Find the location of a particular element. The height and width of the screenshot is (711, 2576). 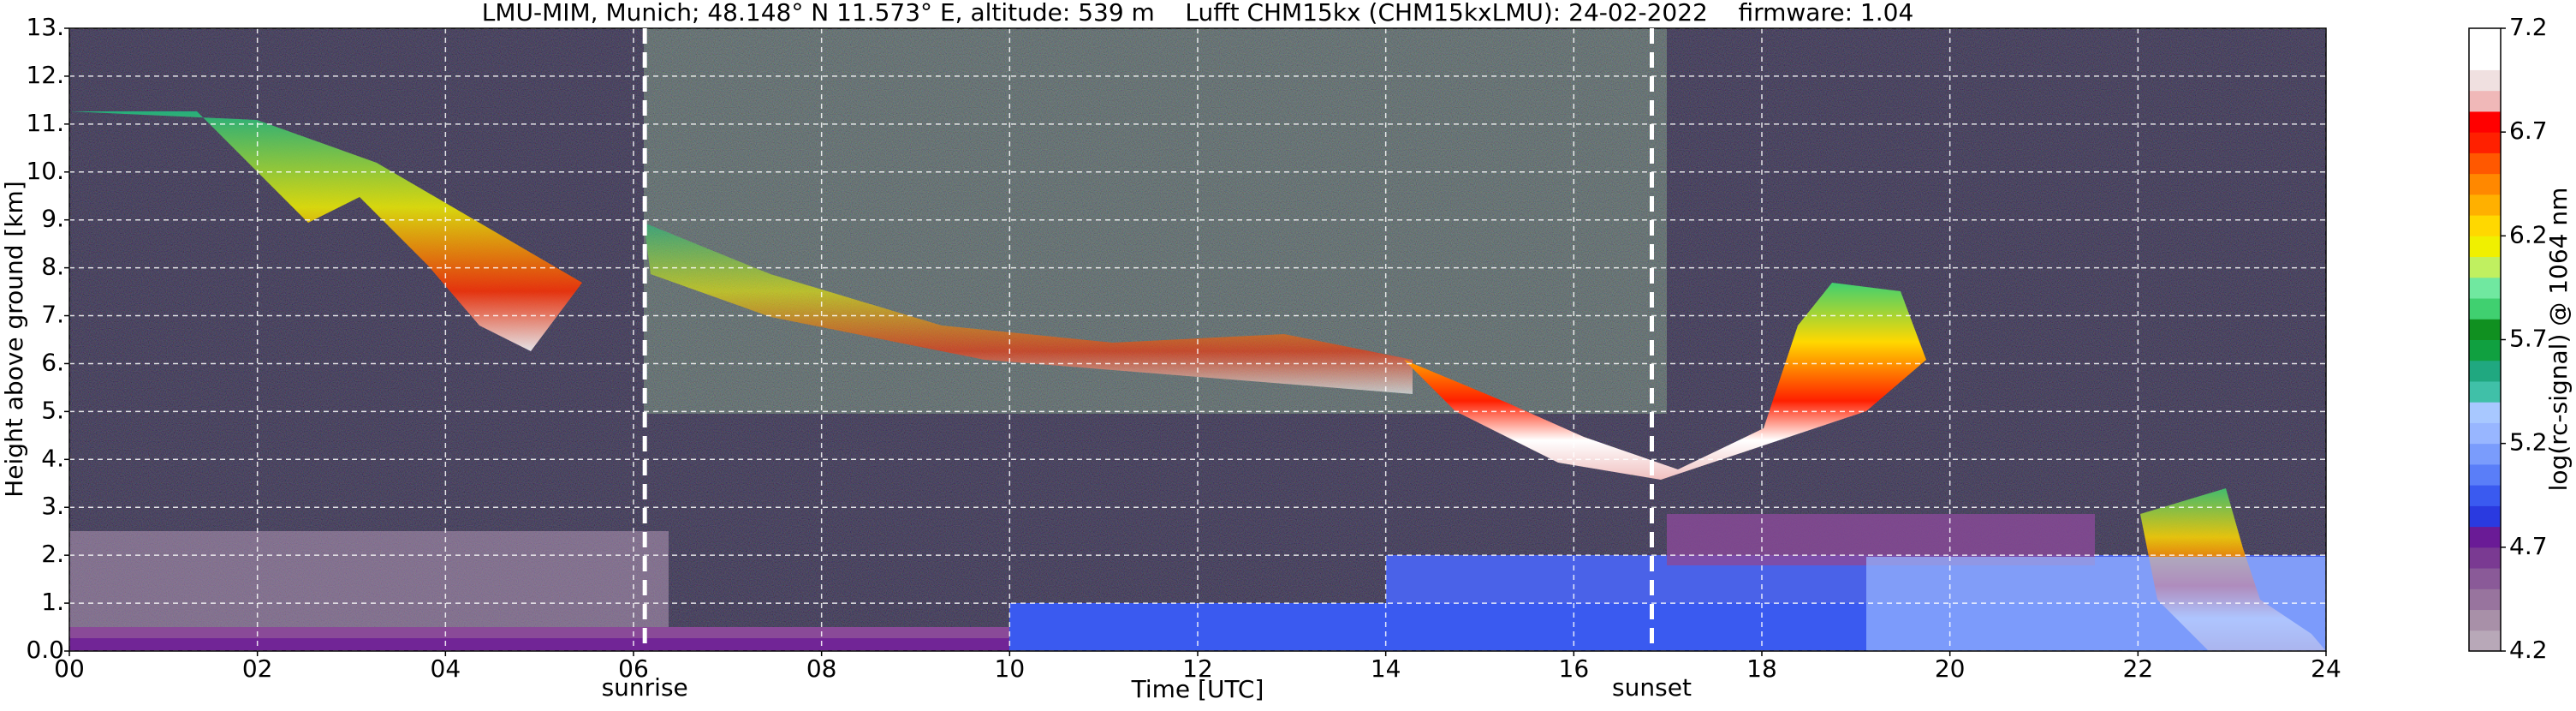

x-tick-label: 08 is located at coordinates (822, 669).